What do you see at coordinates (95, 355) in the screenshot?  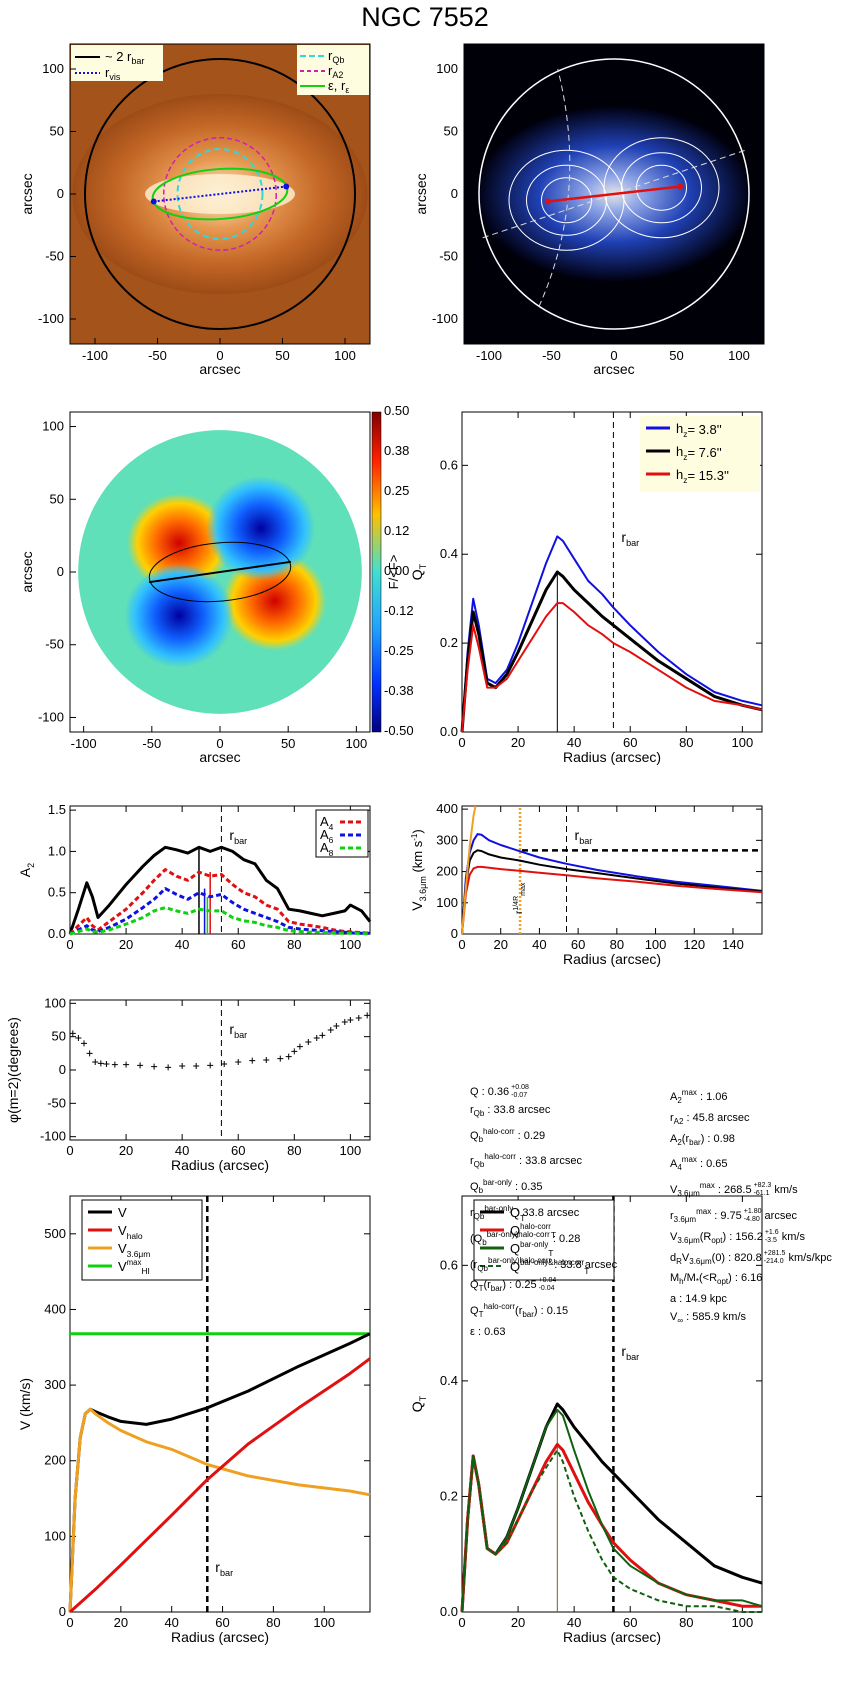 I see `image-galaxy-xtick-label: -100` at bounding box center [95, 355].